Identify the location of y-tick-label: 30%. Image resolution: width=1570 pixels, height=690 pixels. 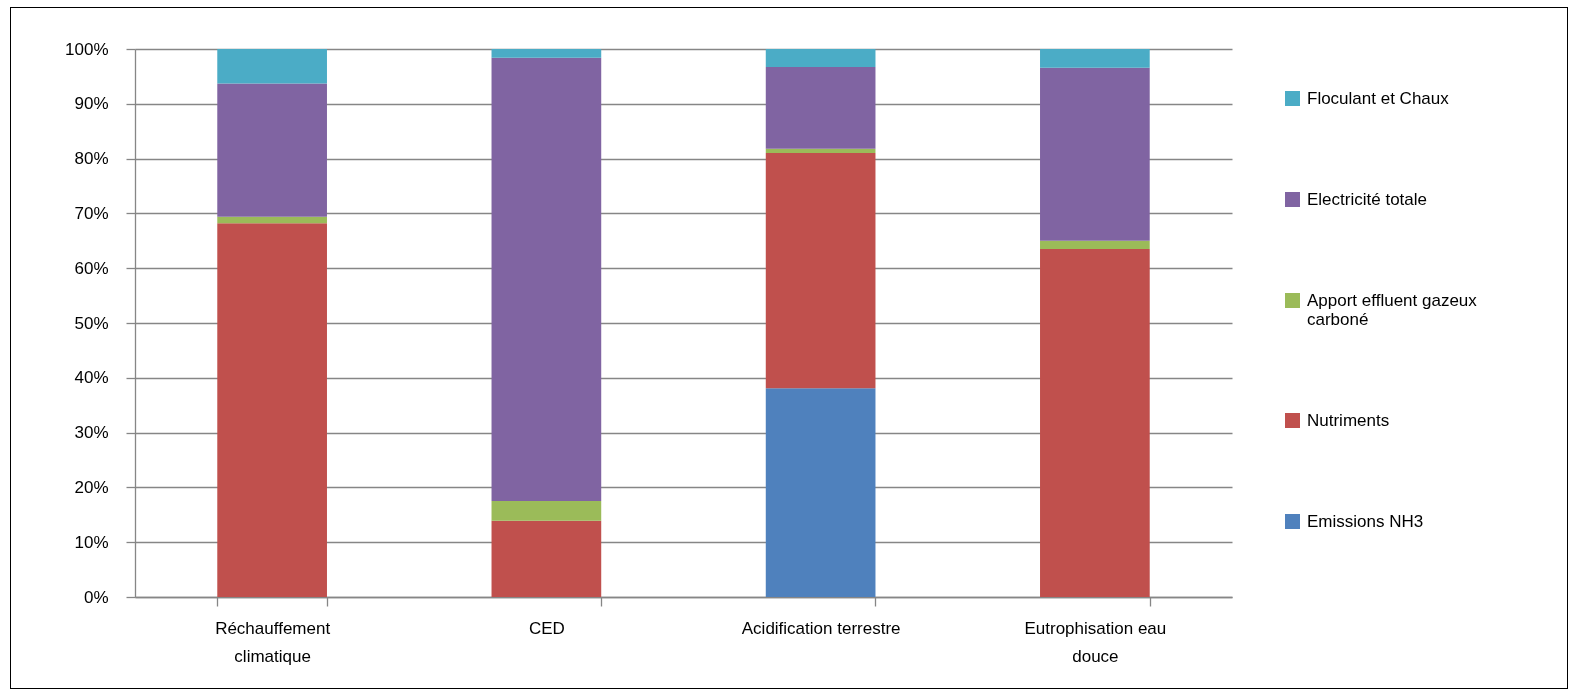
(91, 433).